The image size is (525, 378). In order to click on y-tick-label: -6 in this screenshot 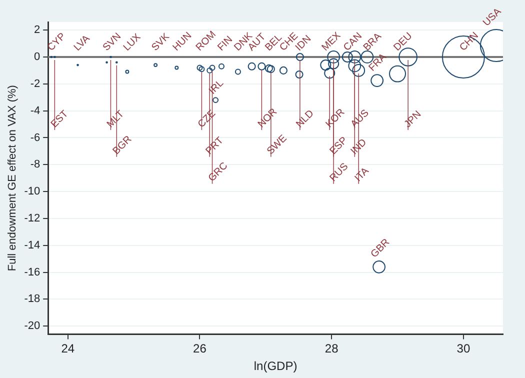, I will do `click(35, 138)`.